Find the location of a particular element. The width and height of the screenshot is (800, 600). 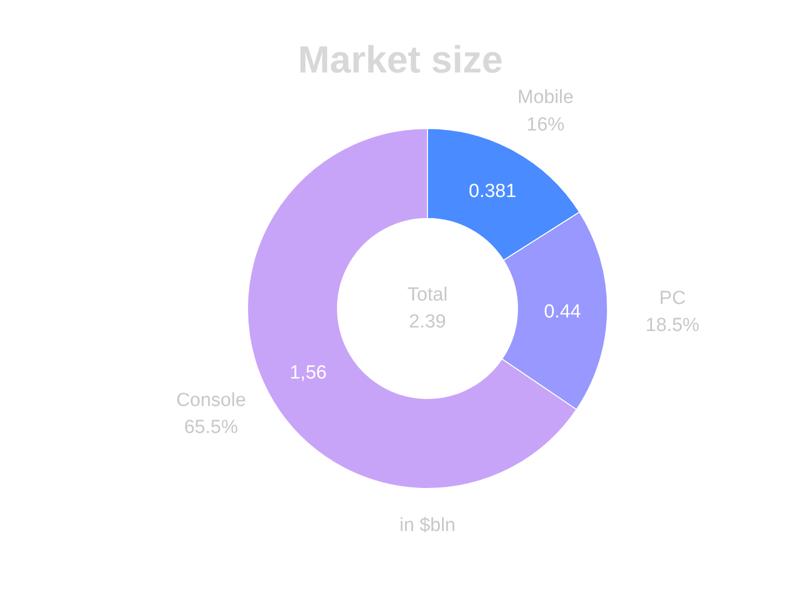

data-label: 0.381 is located at coordinates (492, 191).